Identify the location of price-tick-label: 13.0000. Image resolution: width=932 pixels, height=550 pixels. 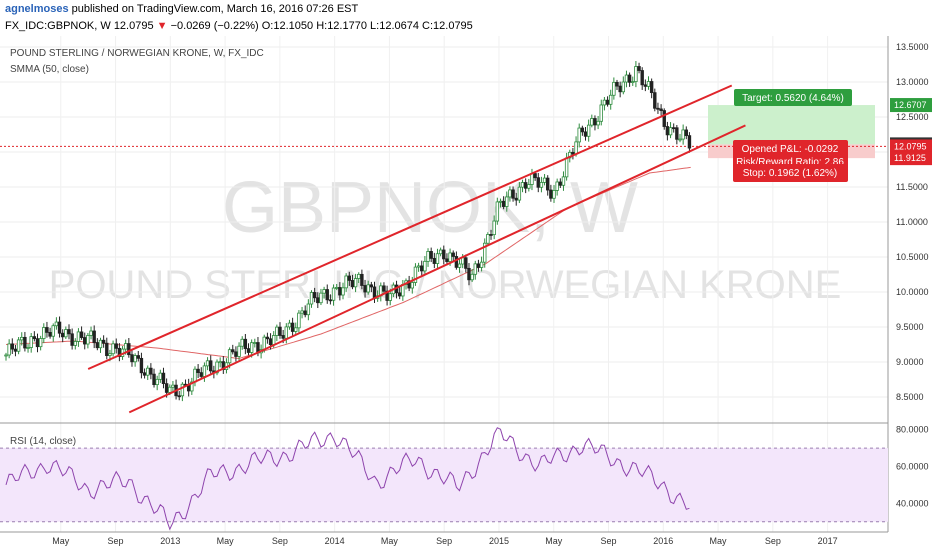
(912, 82).